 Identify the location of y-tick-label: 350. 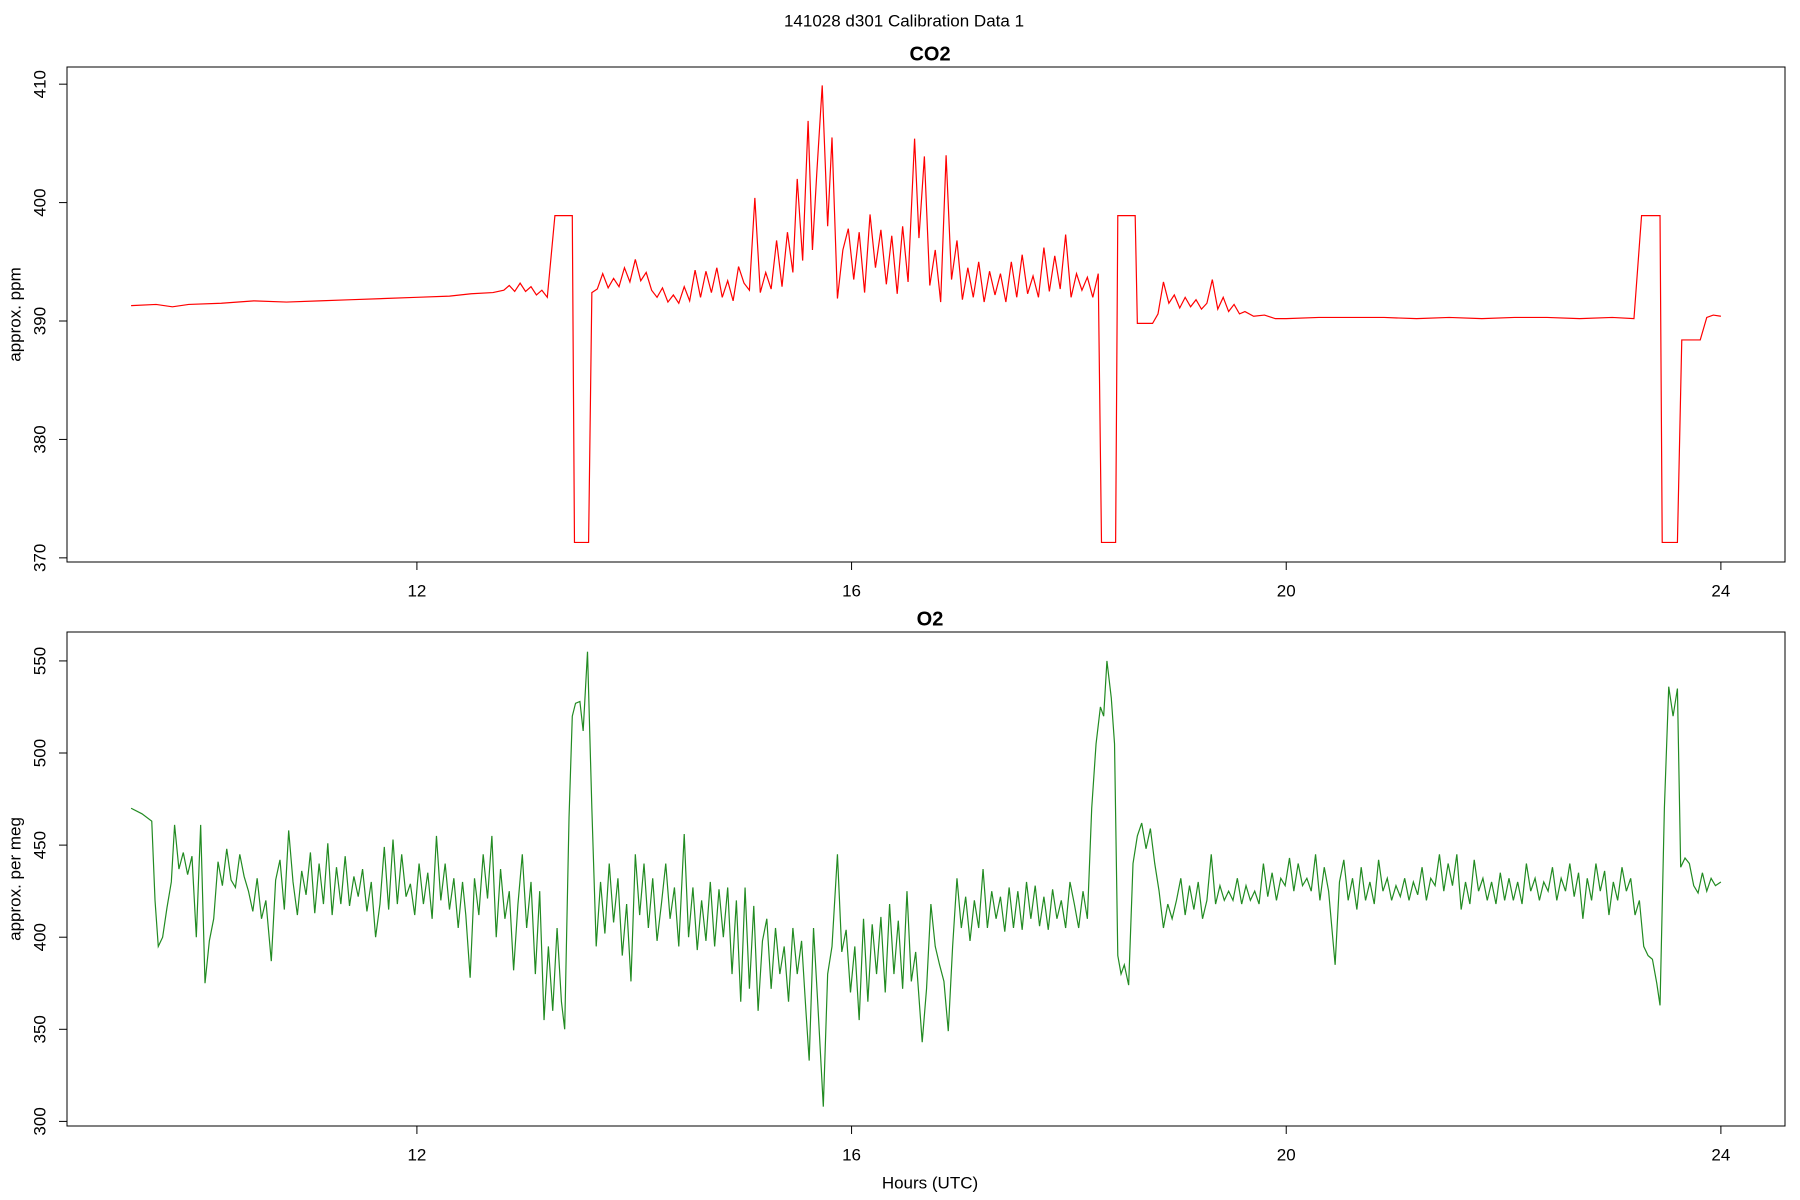
(39, 1029).